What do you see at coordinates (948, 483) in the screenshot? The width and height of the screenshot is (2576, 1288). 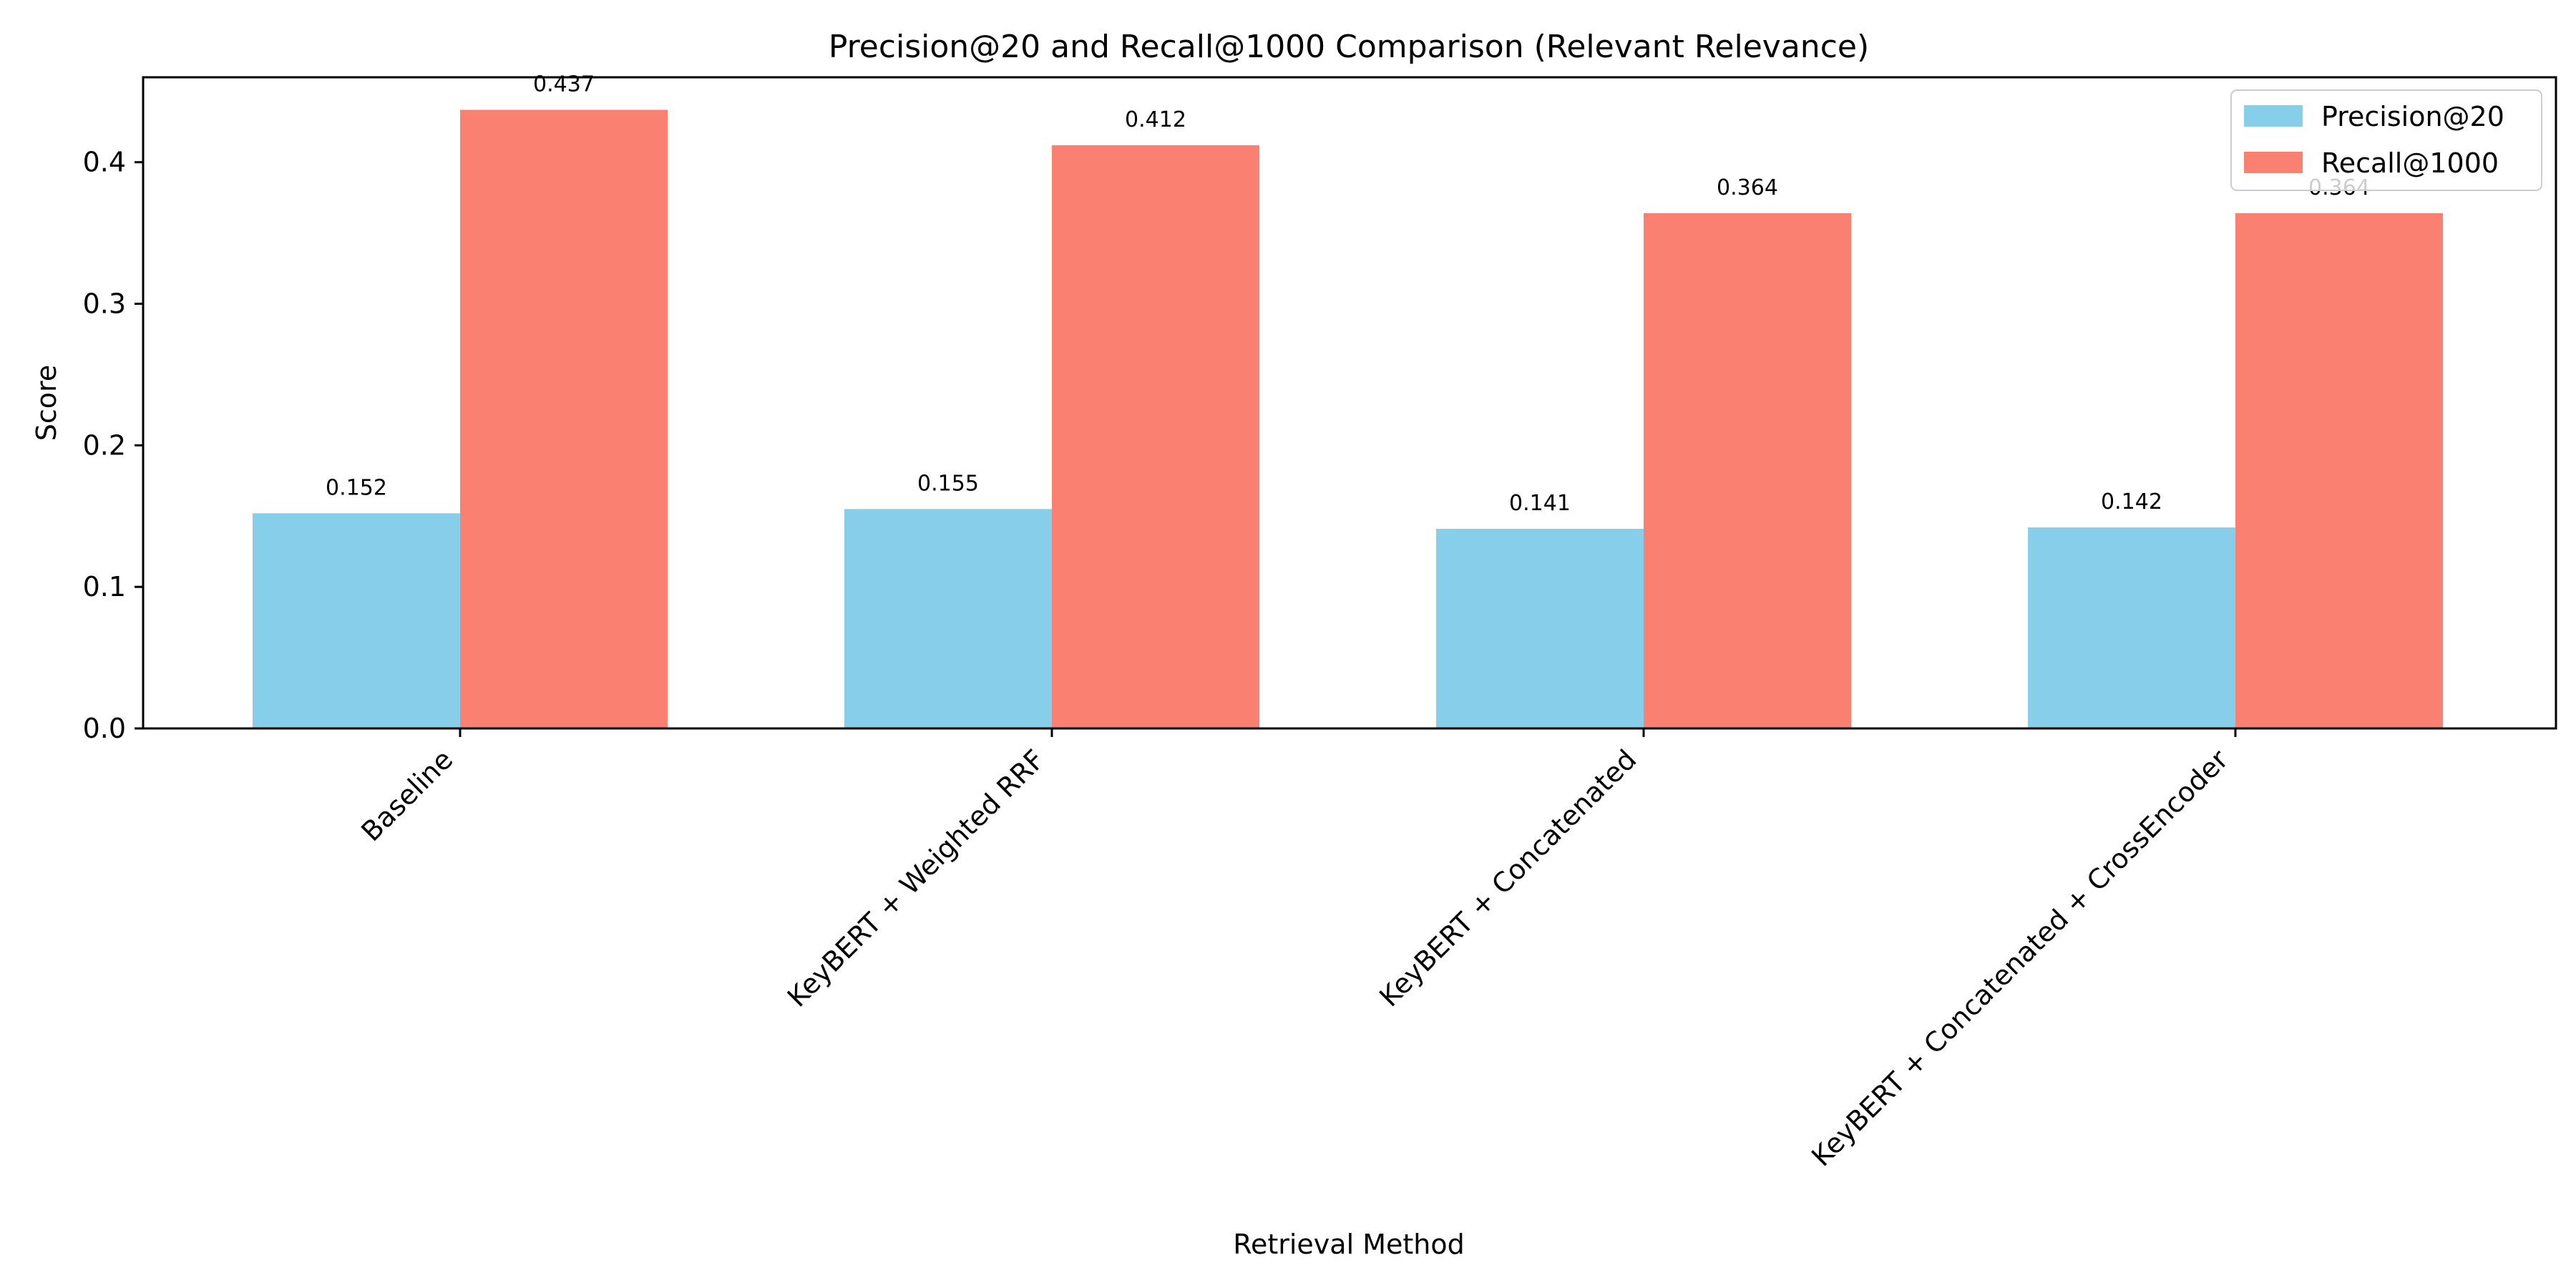 I see `data-label-precision-1: 0.155` at bounding box center [948, 483].